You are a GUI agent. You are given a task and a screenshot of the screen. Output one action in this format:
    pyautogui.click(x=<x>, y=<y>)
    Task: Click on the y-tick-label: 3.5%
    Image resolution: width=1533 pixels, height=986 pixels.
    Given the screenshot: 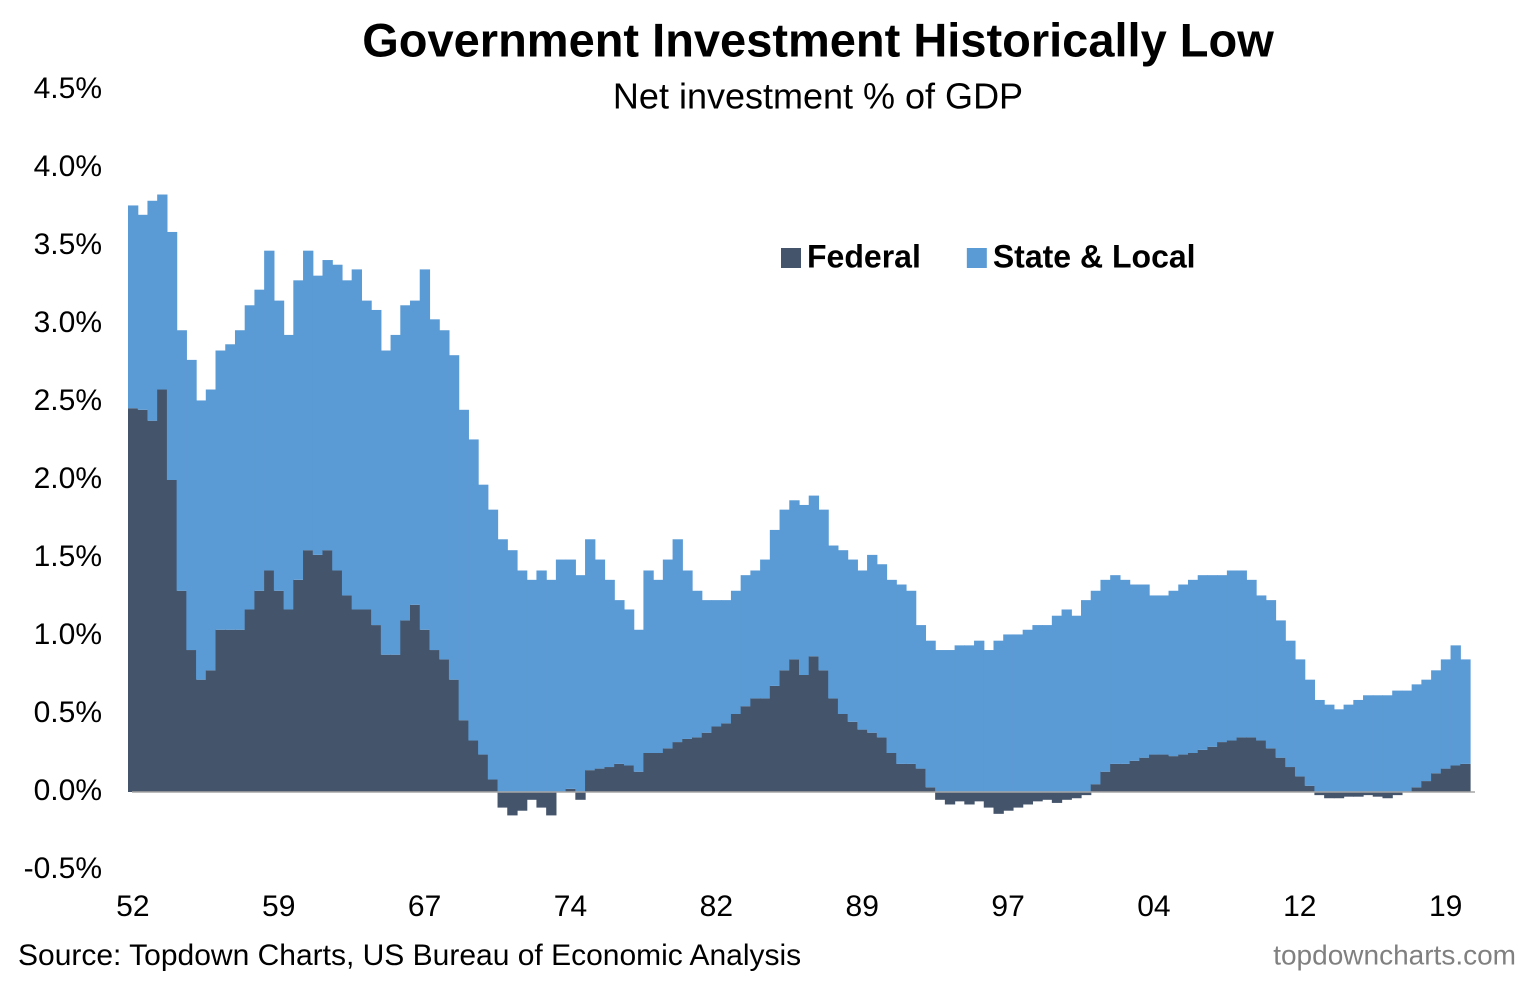 What is the action you would take?
    pyautogui.click(x=68, y=244)
    